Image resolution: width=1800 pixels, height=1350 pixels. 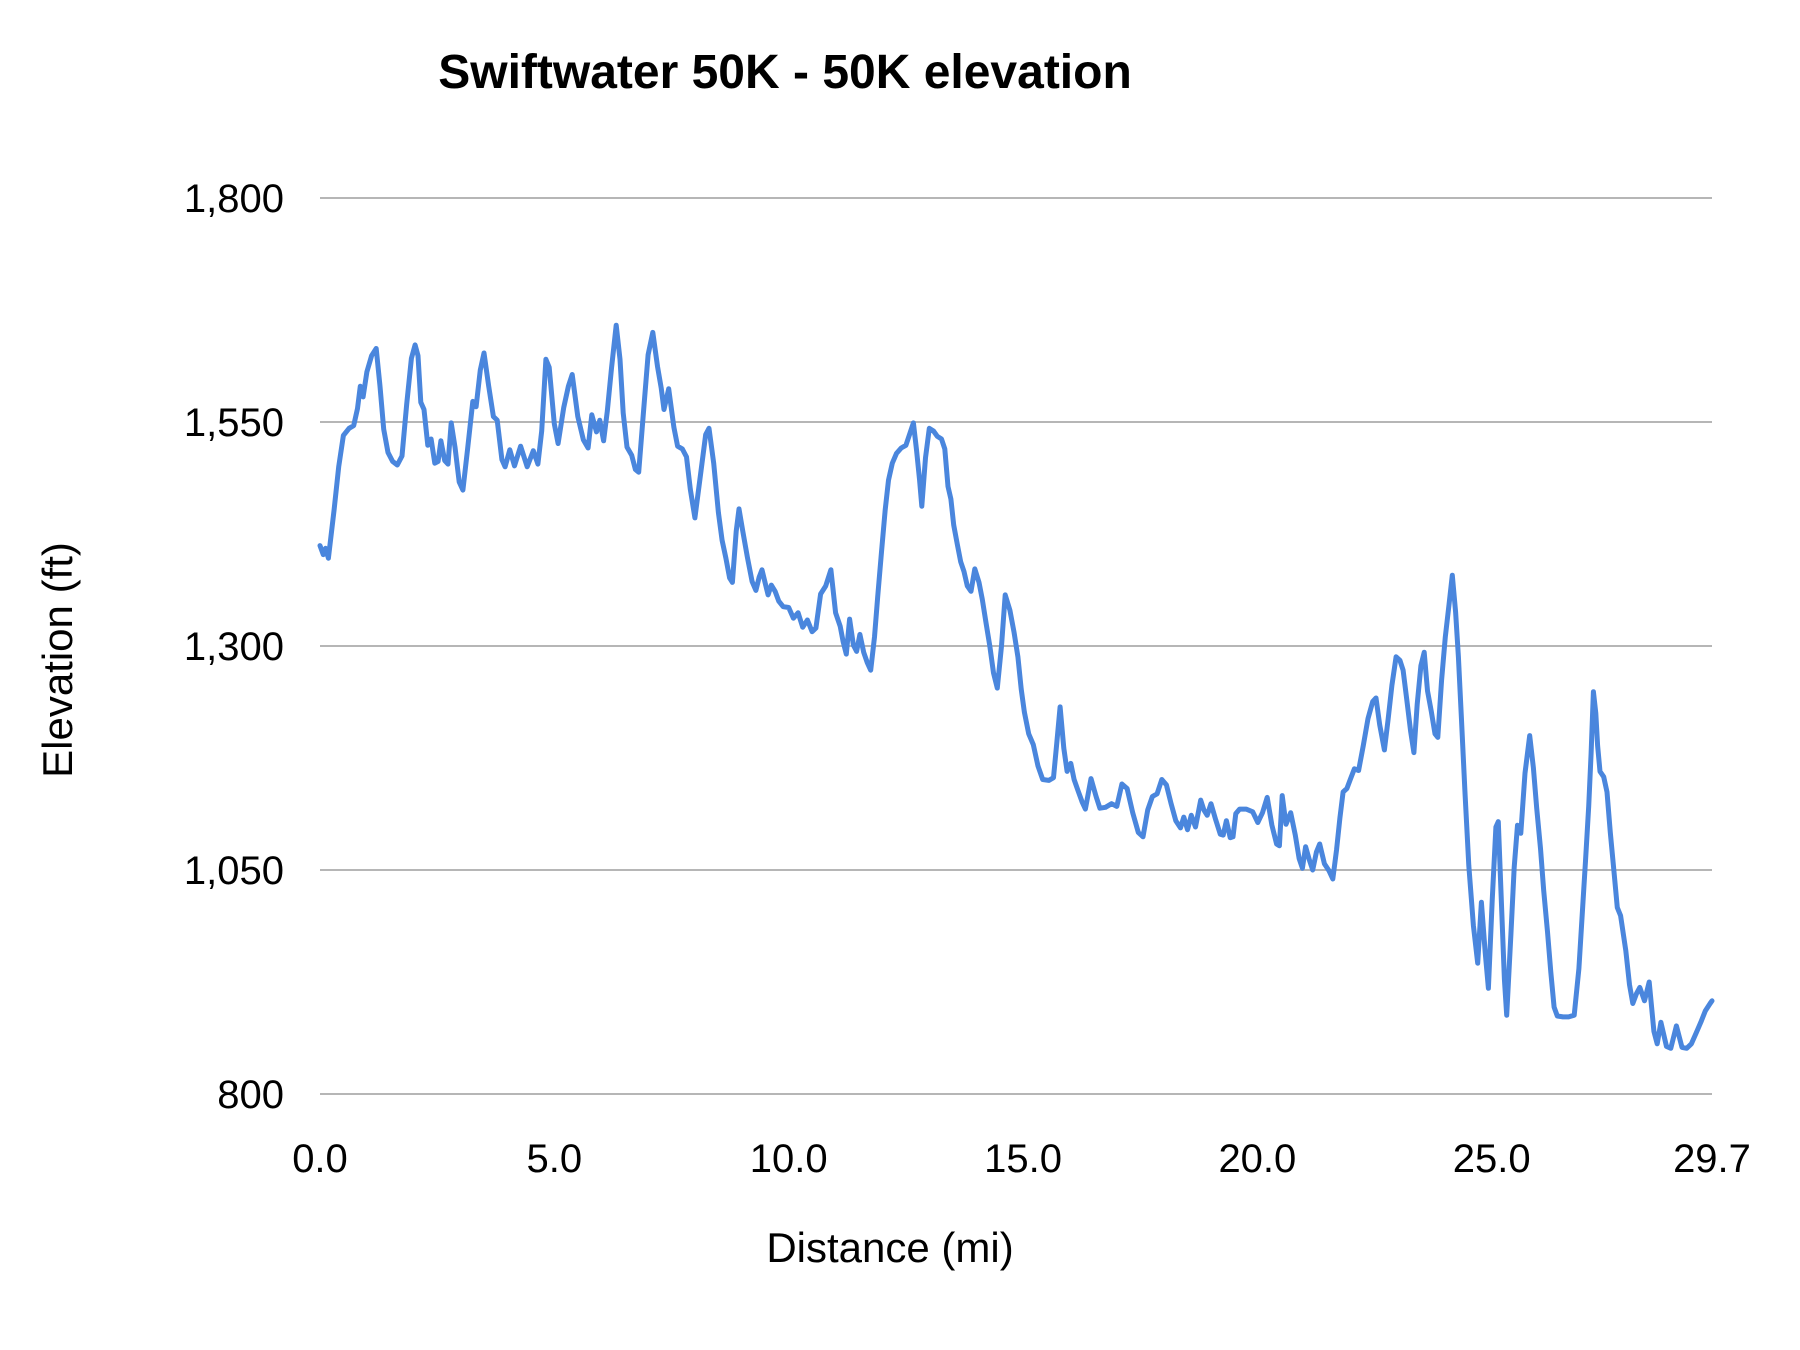 I want to click on x-tick-label-15: 15.0, so click(x=1023, y=1159).